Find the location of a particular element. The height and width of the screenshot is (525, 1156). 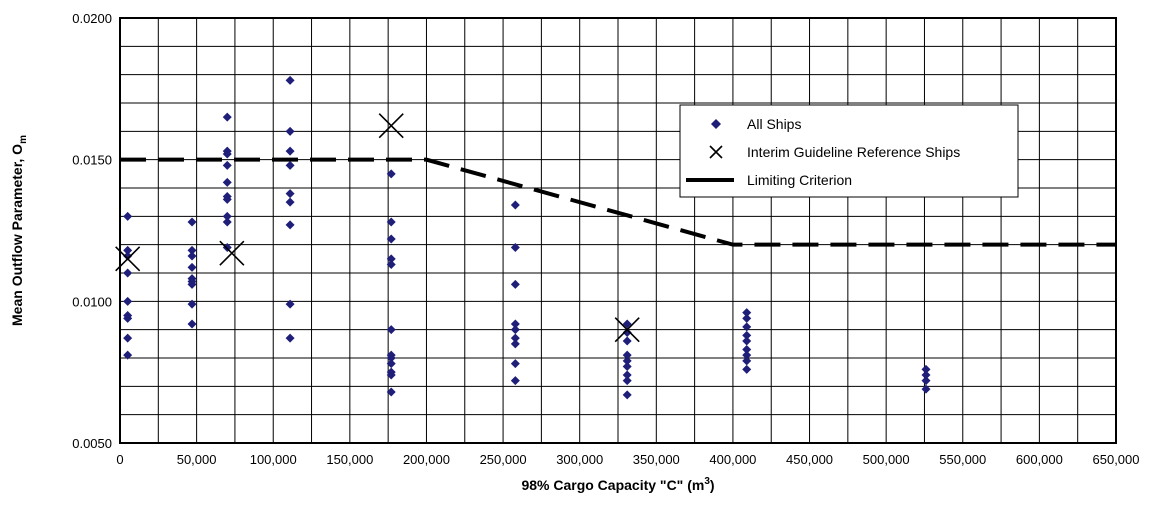

x-tick-label: 300,000 is located at coordinates (579, 459).